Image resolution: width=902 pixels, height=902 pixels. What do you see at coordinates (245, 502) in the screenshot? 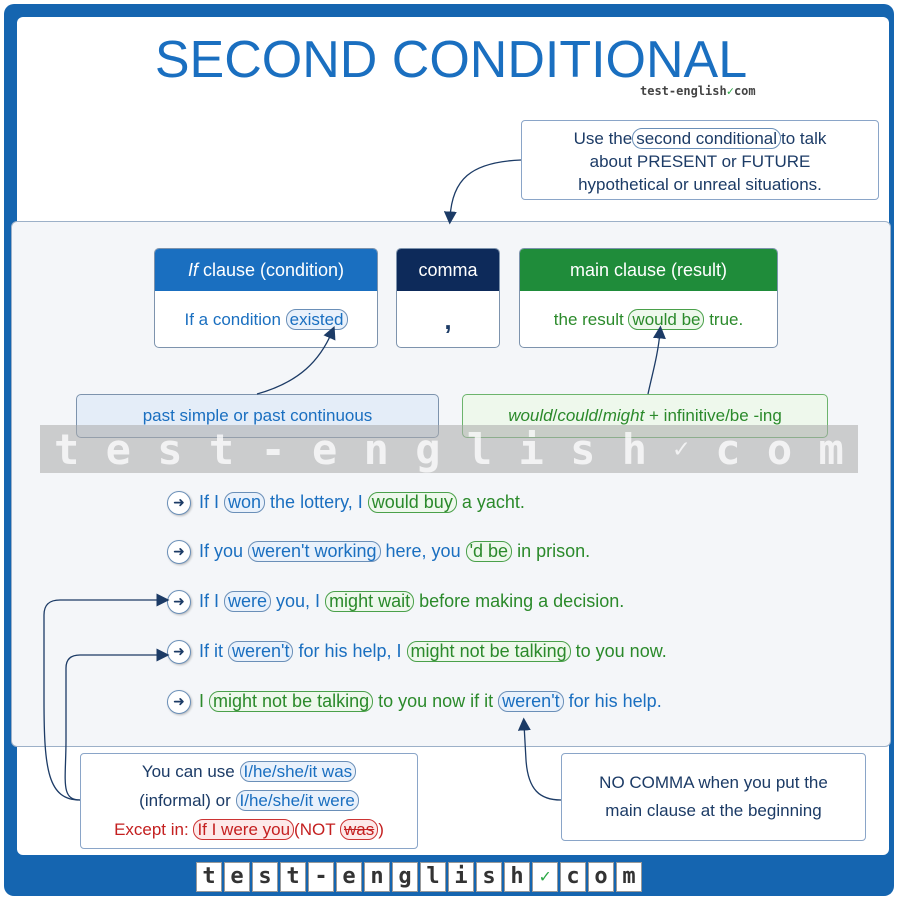
I see `verb-pill: won` at bounding box center [245, 502].